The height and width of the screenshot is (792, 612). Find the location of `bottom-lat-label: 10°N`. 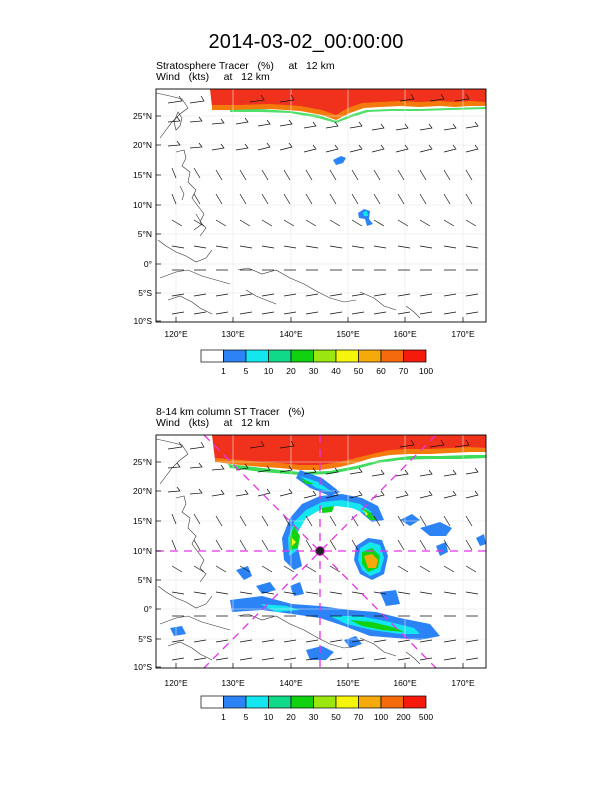

bottom-lat-label: 10°N is located at coordinates (142, 551).